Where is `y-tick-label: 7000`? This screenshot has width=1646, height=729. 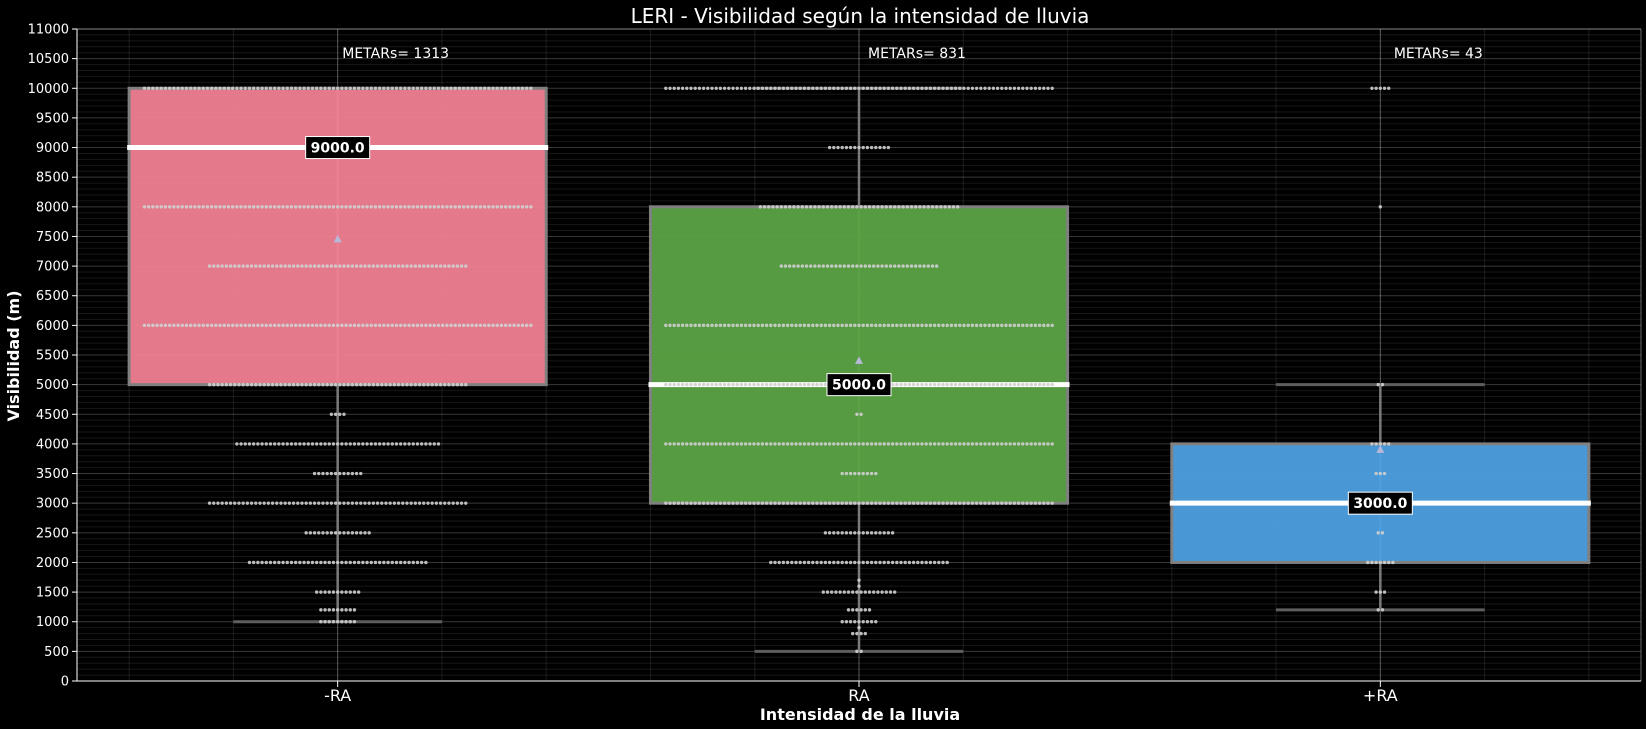
y-tick-label: 7000 is located at coordinates (52, 267).